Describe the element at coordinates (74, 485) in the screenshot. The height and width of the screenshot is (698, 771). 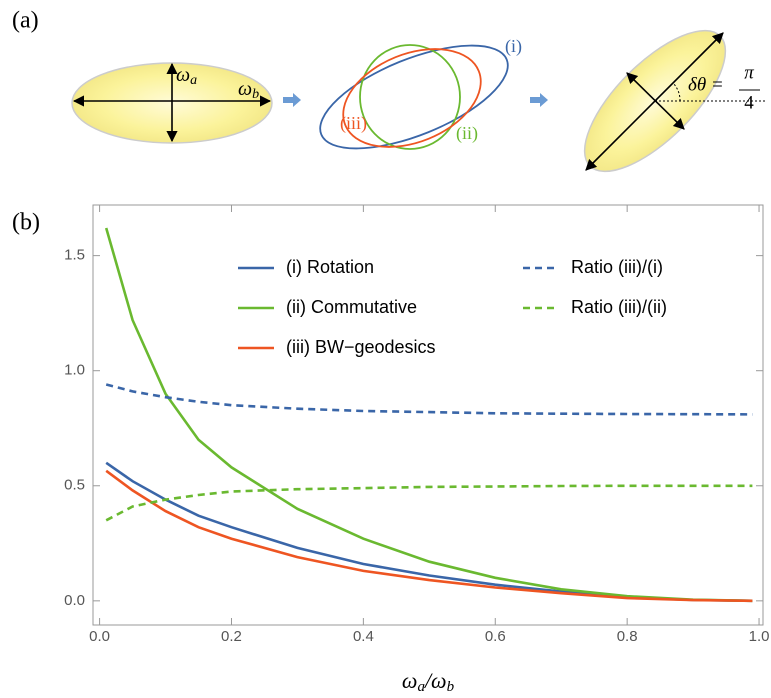
I see `y-tick-label: 0.5` at that location.